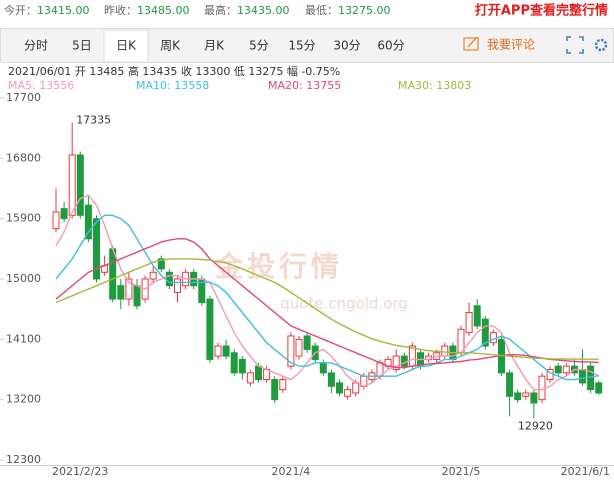 The width and height of the screenshot is (614, 480). What do you see at coordinates (511, 45) in the screenshot?
I see `comment-label: 我要评论` at bounding box center [511, 45].